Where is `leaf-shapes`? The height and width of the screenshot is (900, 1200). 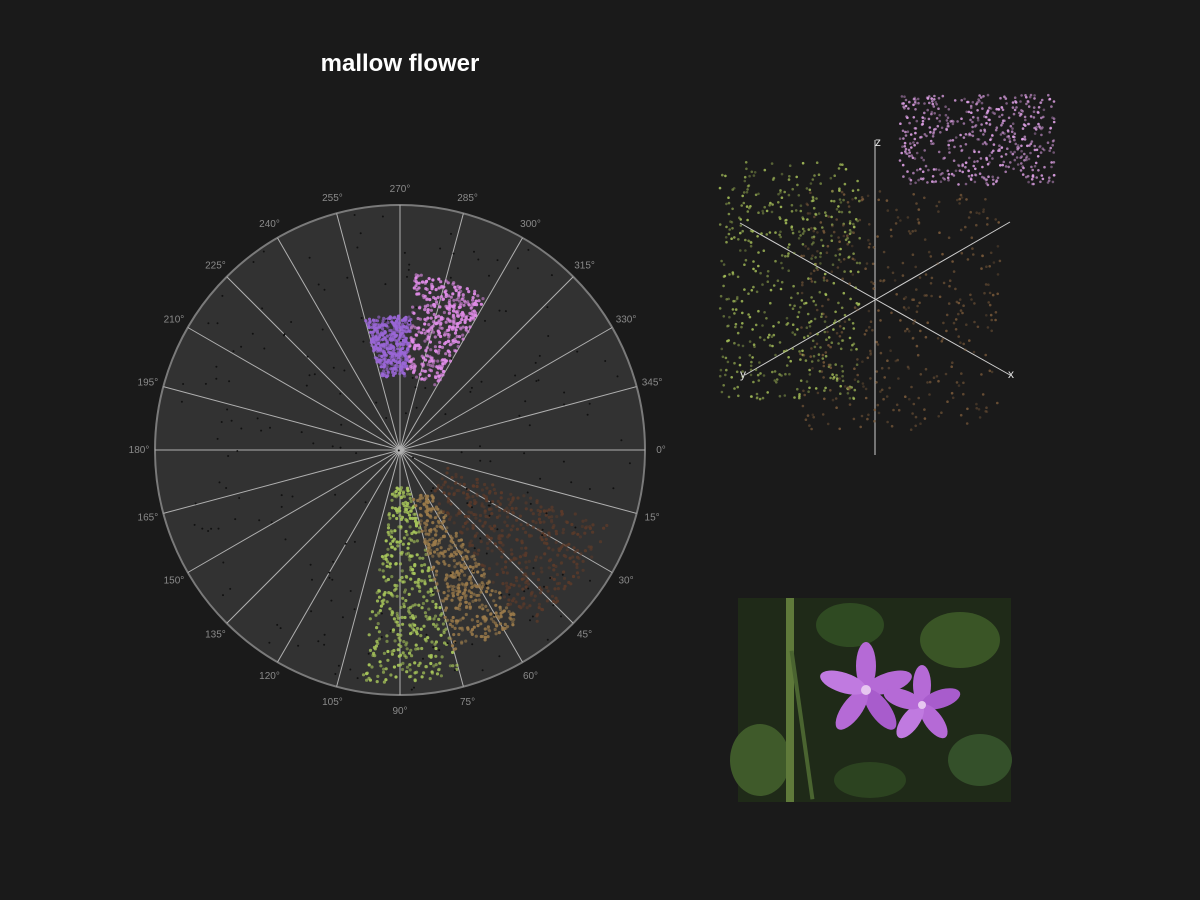 leaf-shapes is located at coordinates (871, 700).